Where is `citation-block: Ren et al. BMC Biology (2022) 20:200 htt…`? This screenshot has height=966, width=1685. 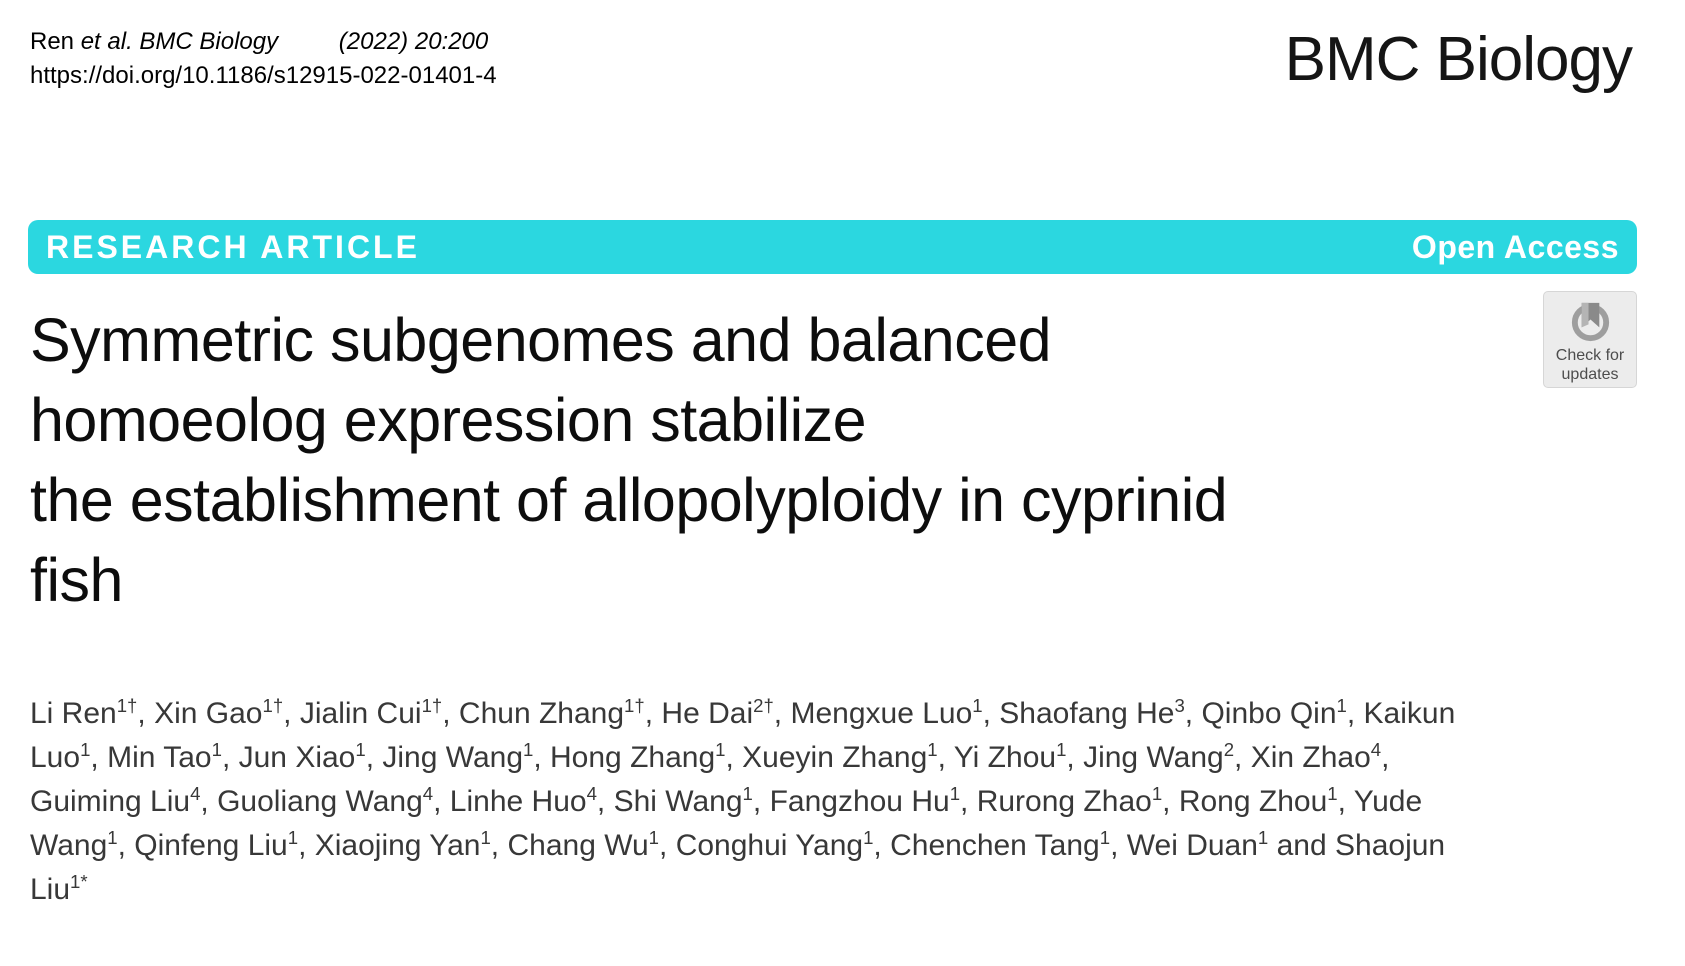 citation-block: Ren et al. BMC Biology (2022) 20:200 htt… is located at coordinates (263, 59).